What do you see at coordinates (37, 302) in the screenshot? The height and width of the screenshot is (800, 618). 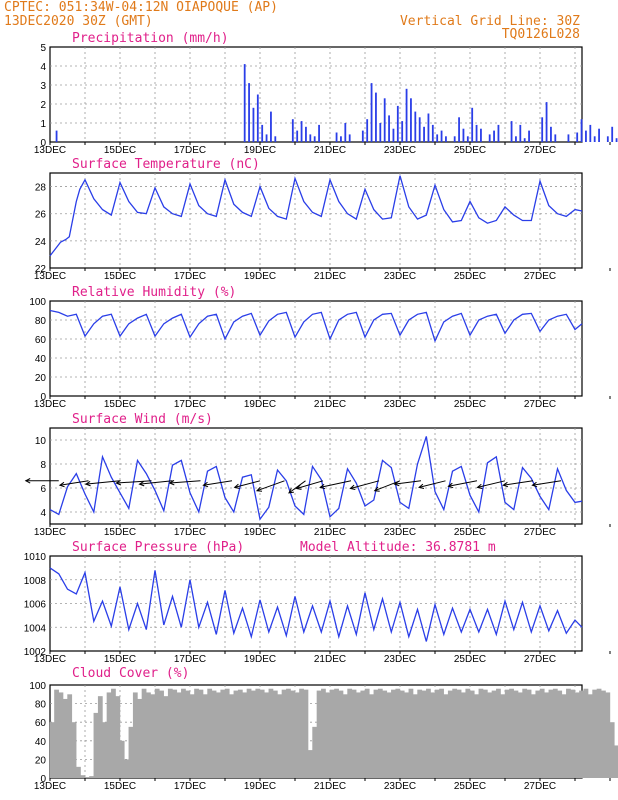 I see `y-tick-label: 100` at bounding box center [37, 302].